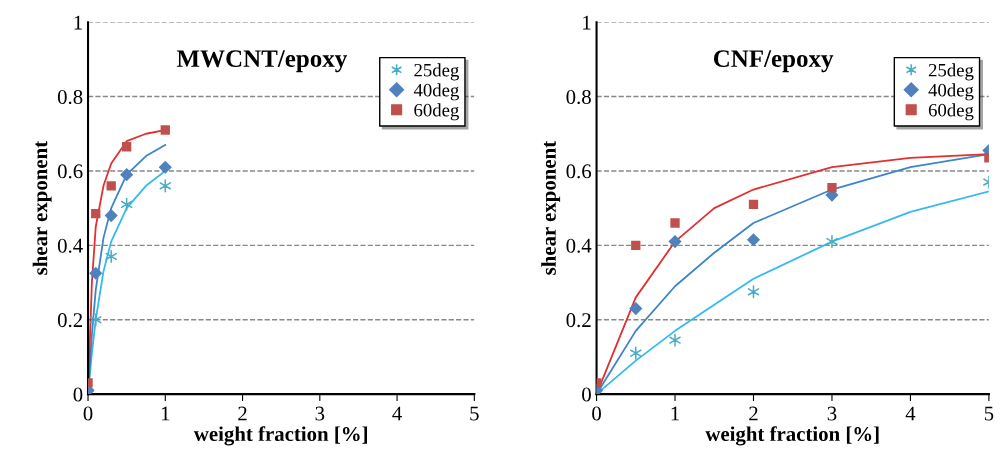 The image size is (1006, 462). I want to click on text: CNF/epoxy, so click(773, 61).